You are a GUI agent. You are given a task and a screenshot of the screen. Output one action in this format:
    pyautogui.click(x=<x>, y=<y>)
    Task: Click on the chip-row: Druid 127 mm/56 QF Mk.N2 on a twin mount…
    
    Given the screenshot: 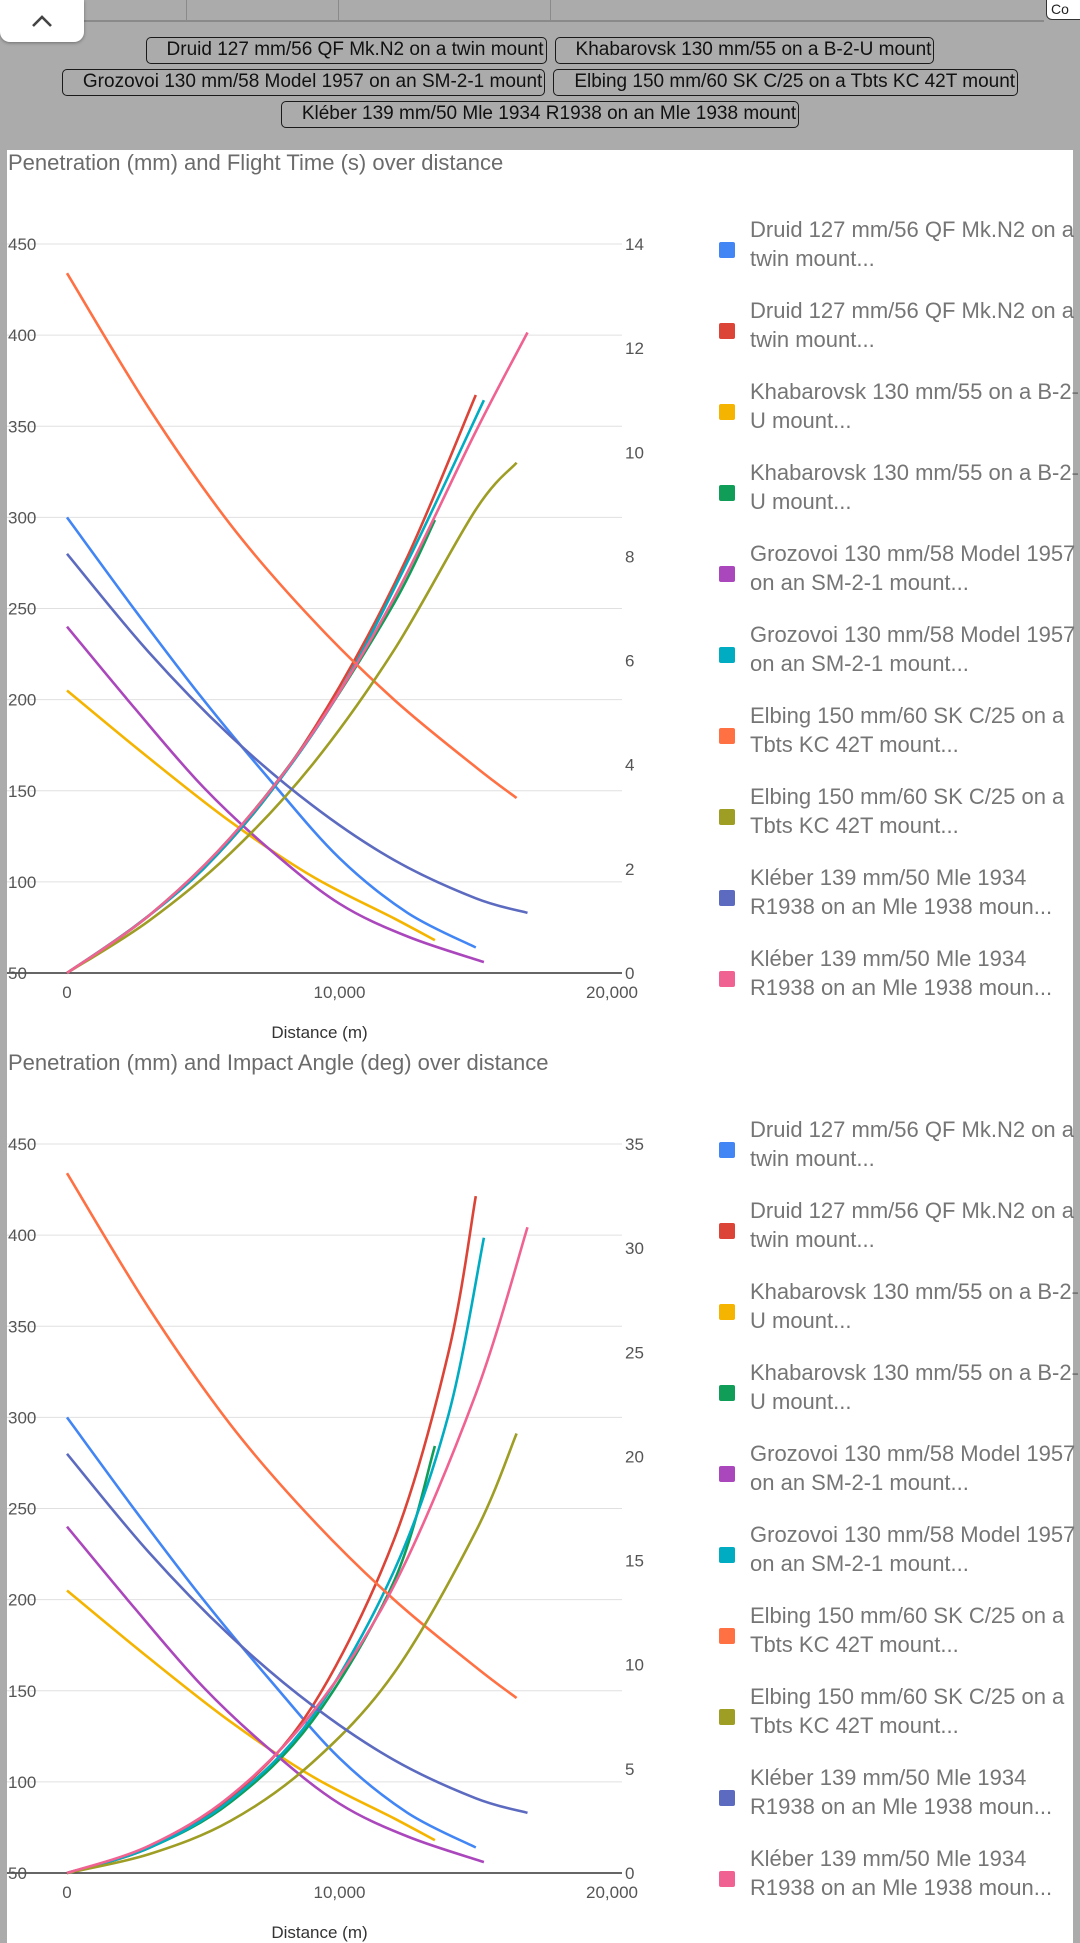 What is the action you would take?
    pyautogui.click(x=540, y=50)
    